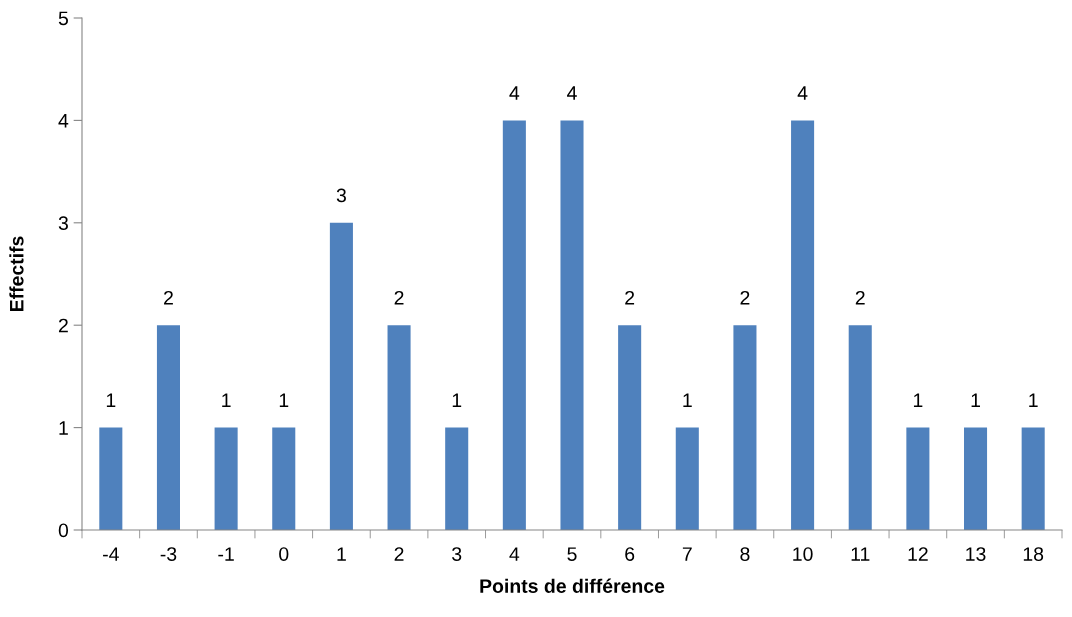 The height and width of the screenshot is (617, 1072). Describe the element at coordinates (341, 195) in the screenshot. I see `data-label: 3` at that location.